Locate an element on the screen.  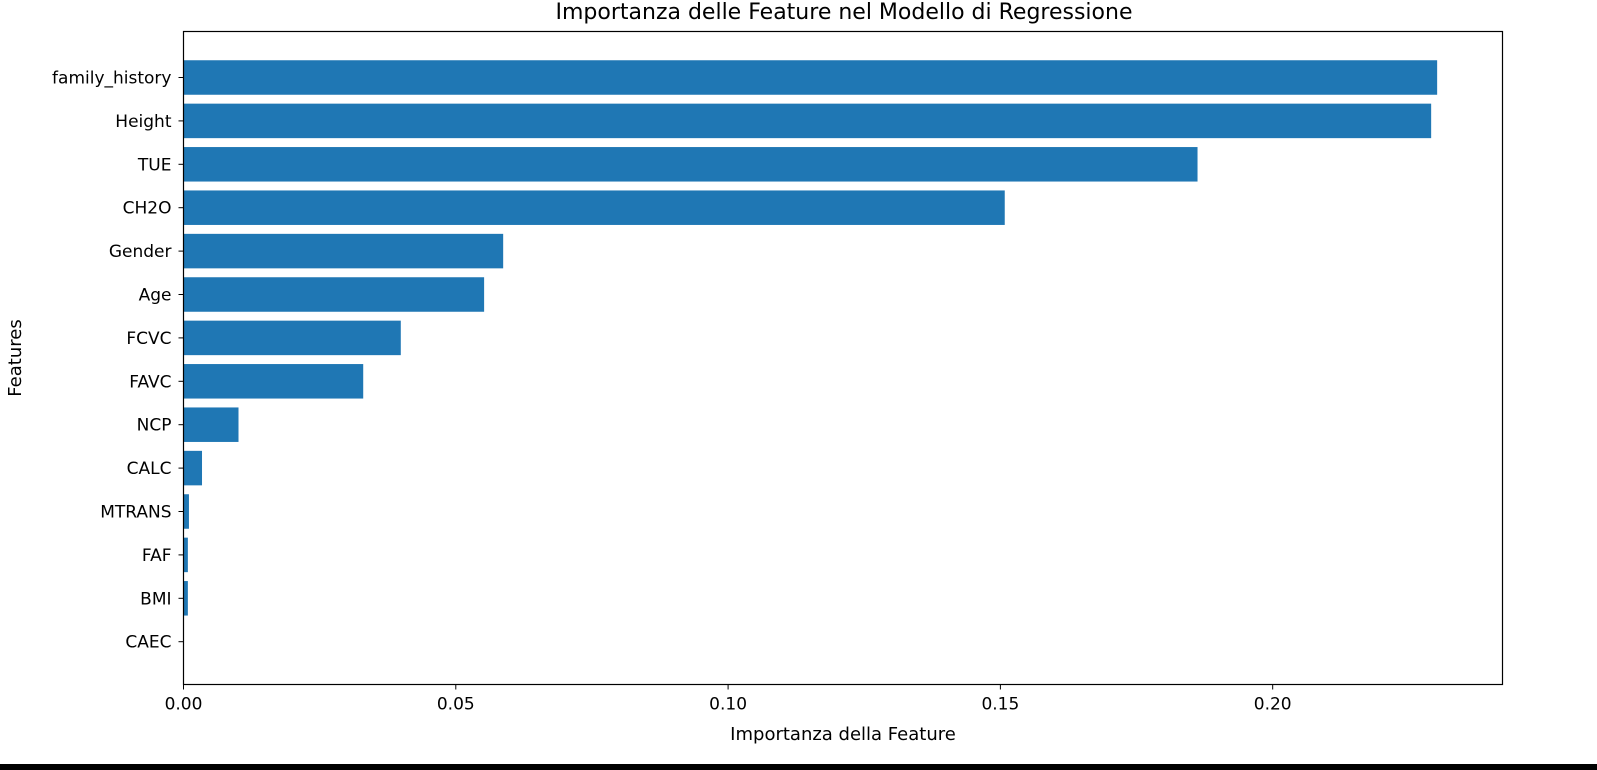
bar-FAF is located at coordinates (185, 555).